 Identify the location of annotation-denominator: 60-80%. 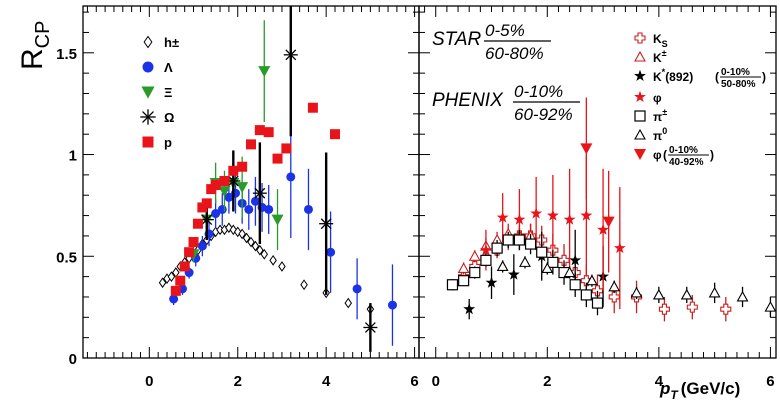
(514, 53).